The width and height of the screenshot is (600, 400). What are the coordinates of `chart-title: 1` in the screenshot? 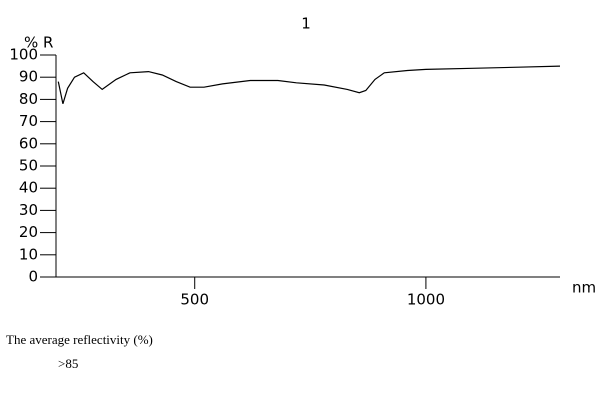 It's located at (306, 24).